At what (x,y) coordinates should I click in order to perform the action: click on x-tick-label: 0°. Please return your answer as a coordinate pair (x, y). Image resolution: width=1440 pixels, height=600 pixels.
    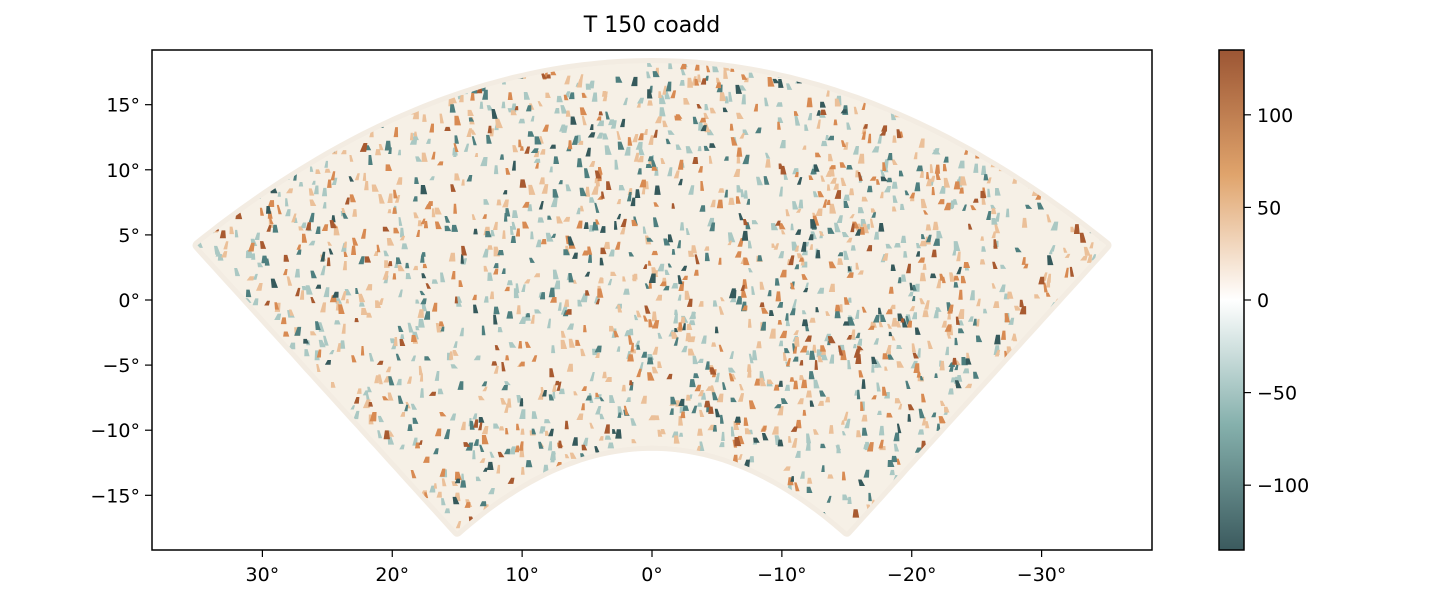
    Looking at the image, I should click on (652, 575).